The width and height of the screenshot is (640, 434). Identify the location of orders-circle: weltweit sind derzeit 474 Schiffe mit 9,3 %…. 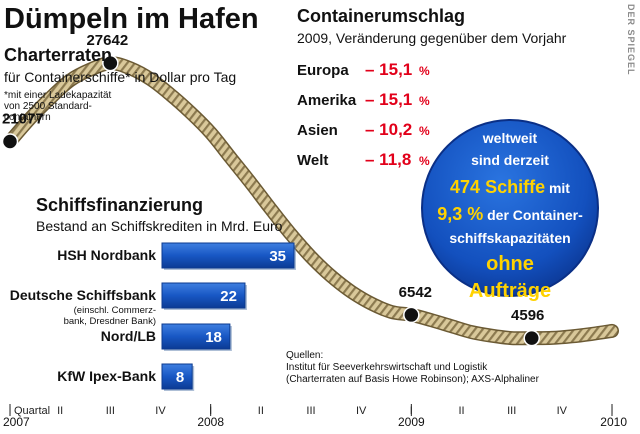
(510, 210).